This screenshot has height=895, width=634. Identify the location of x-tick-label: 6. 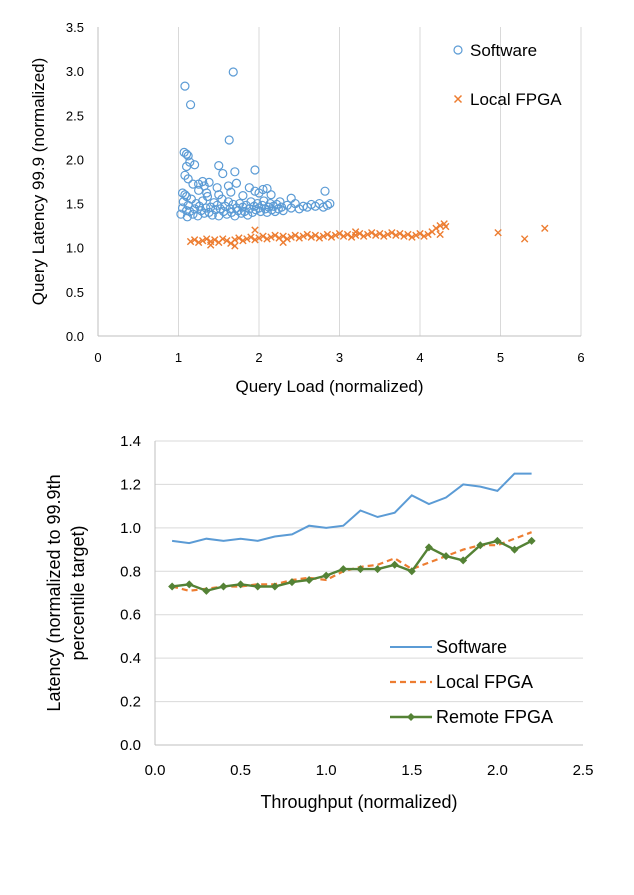
(580, 357).